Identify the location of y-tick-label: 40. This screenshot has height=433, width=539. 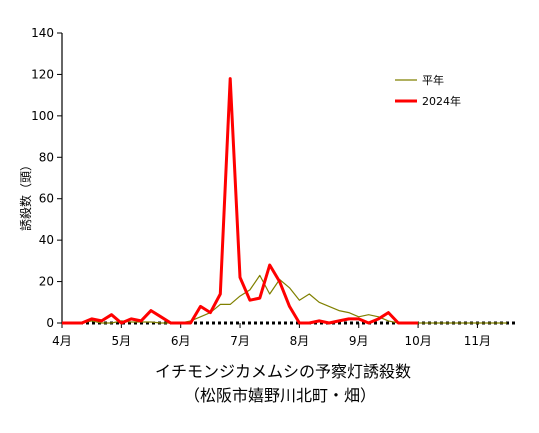
(46, 240).